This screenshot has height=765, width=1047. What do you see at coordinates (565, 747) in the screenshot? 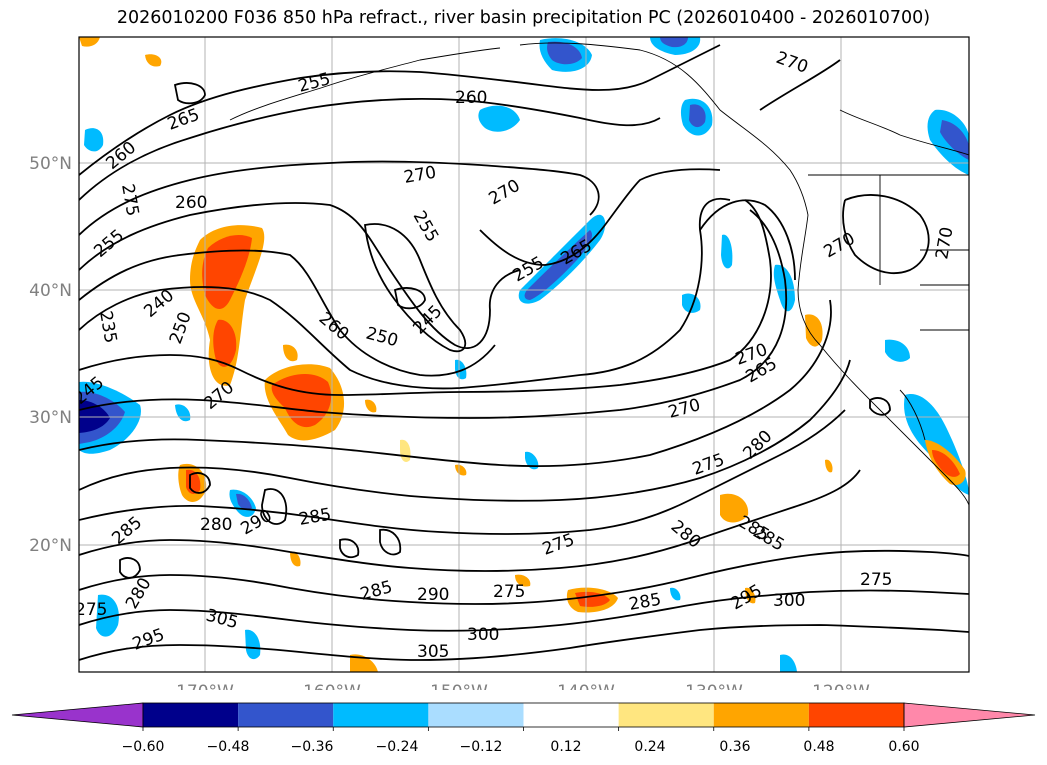
I see `colorbar-tick-label: 0.12` at bounding box center [565, 747].